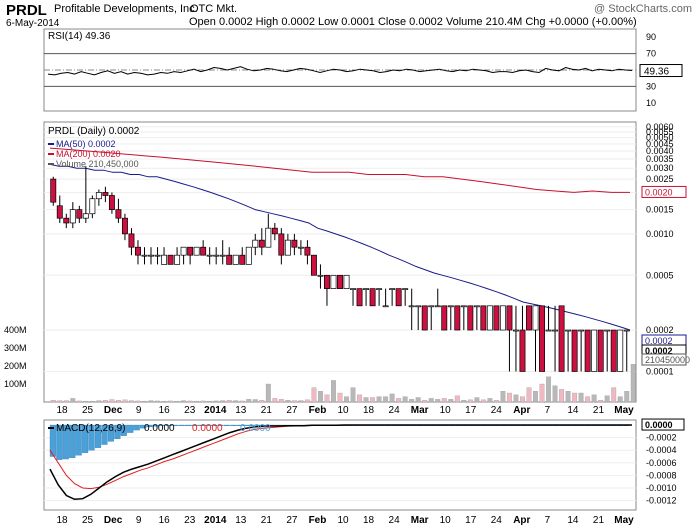 Image resolution: width=700 pixels, height=530 pixels. Describe the element at coordinates (318, 410) in the screenshot. I see `price-x-label: Feb` at that location.